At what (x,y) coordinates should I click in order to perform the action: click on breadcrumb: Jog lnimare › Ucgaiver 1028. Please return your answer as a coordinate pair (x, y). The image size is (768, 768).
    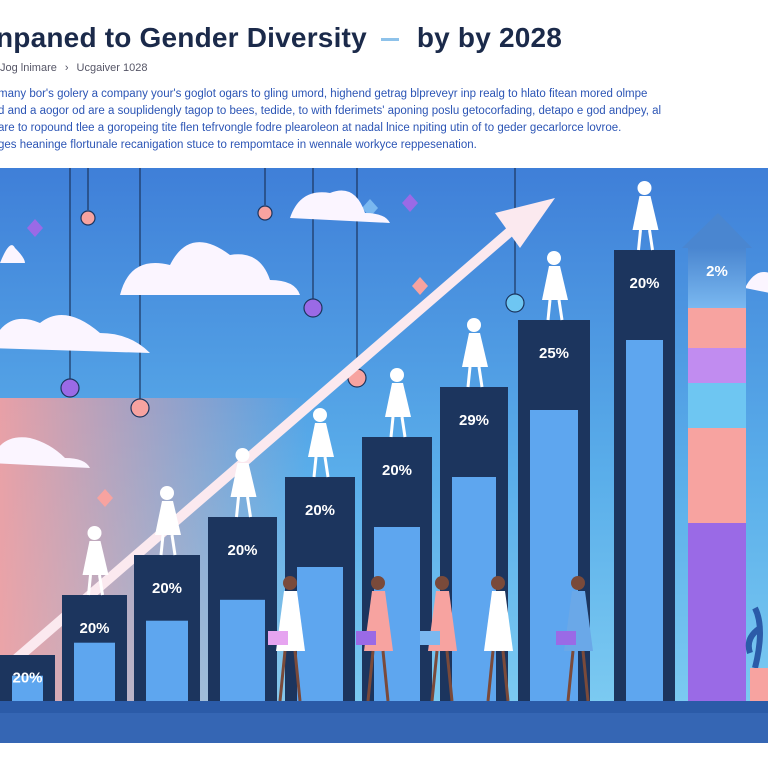
    Looking at the image, I should click on (73, 68).